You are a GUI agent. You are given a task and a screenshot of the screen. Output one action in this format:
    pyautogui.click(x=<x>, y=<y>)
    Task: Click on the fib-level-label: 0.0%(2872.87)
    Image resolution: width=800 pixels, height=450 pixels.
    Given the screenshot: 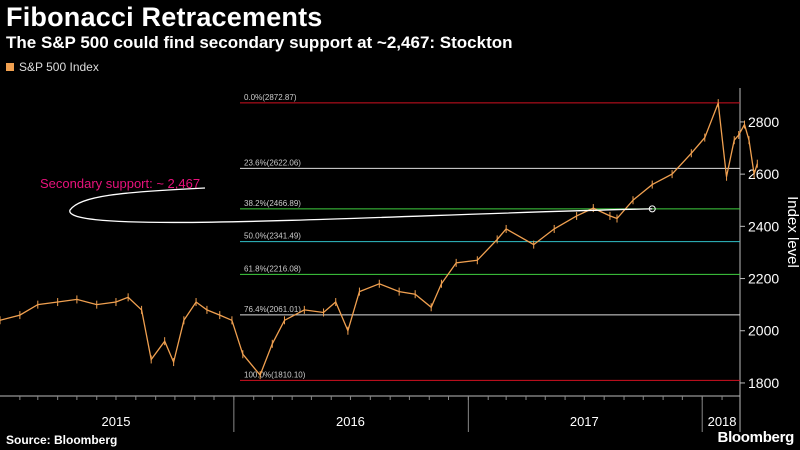 What is the action you would take?
    pyautogui.click(x=270, y=97)
    